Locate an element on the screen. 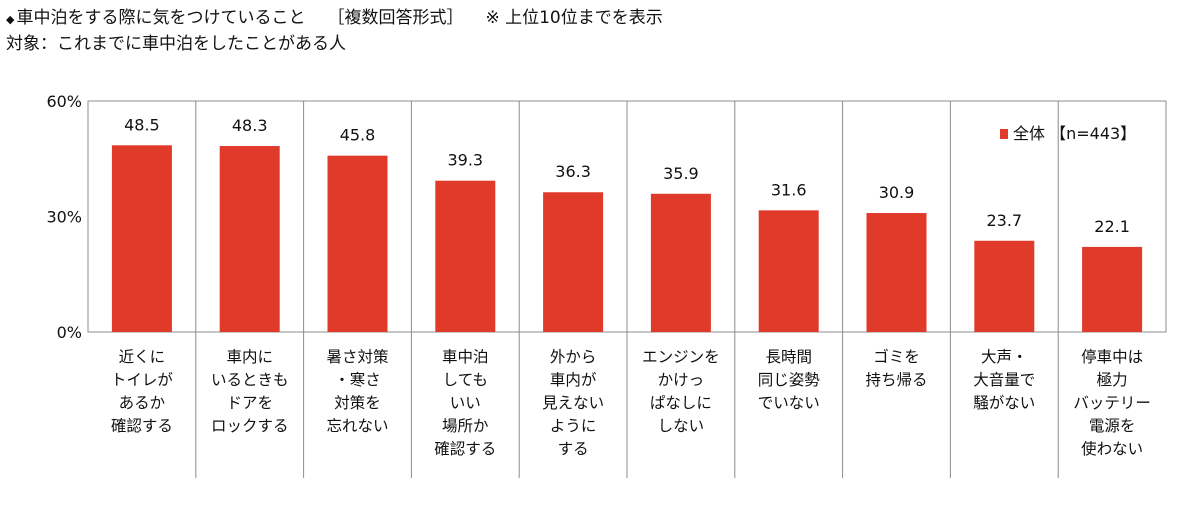  category-label-line: かけっ is located at coordinates (681, 380).